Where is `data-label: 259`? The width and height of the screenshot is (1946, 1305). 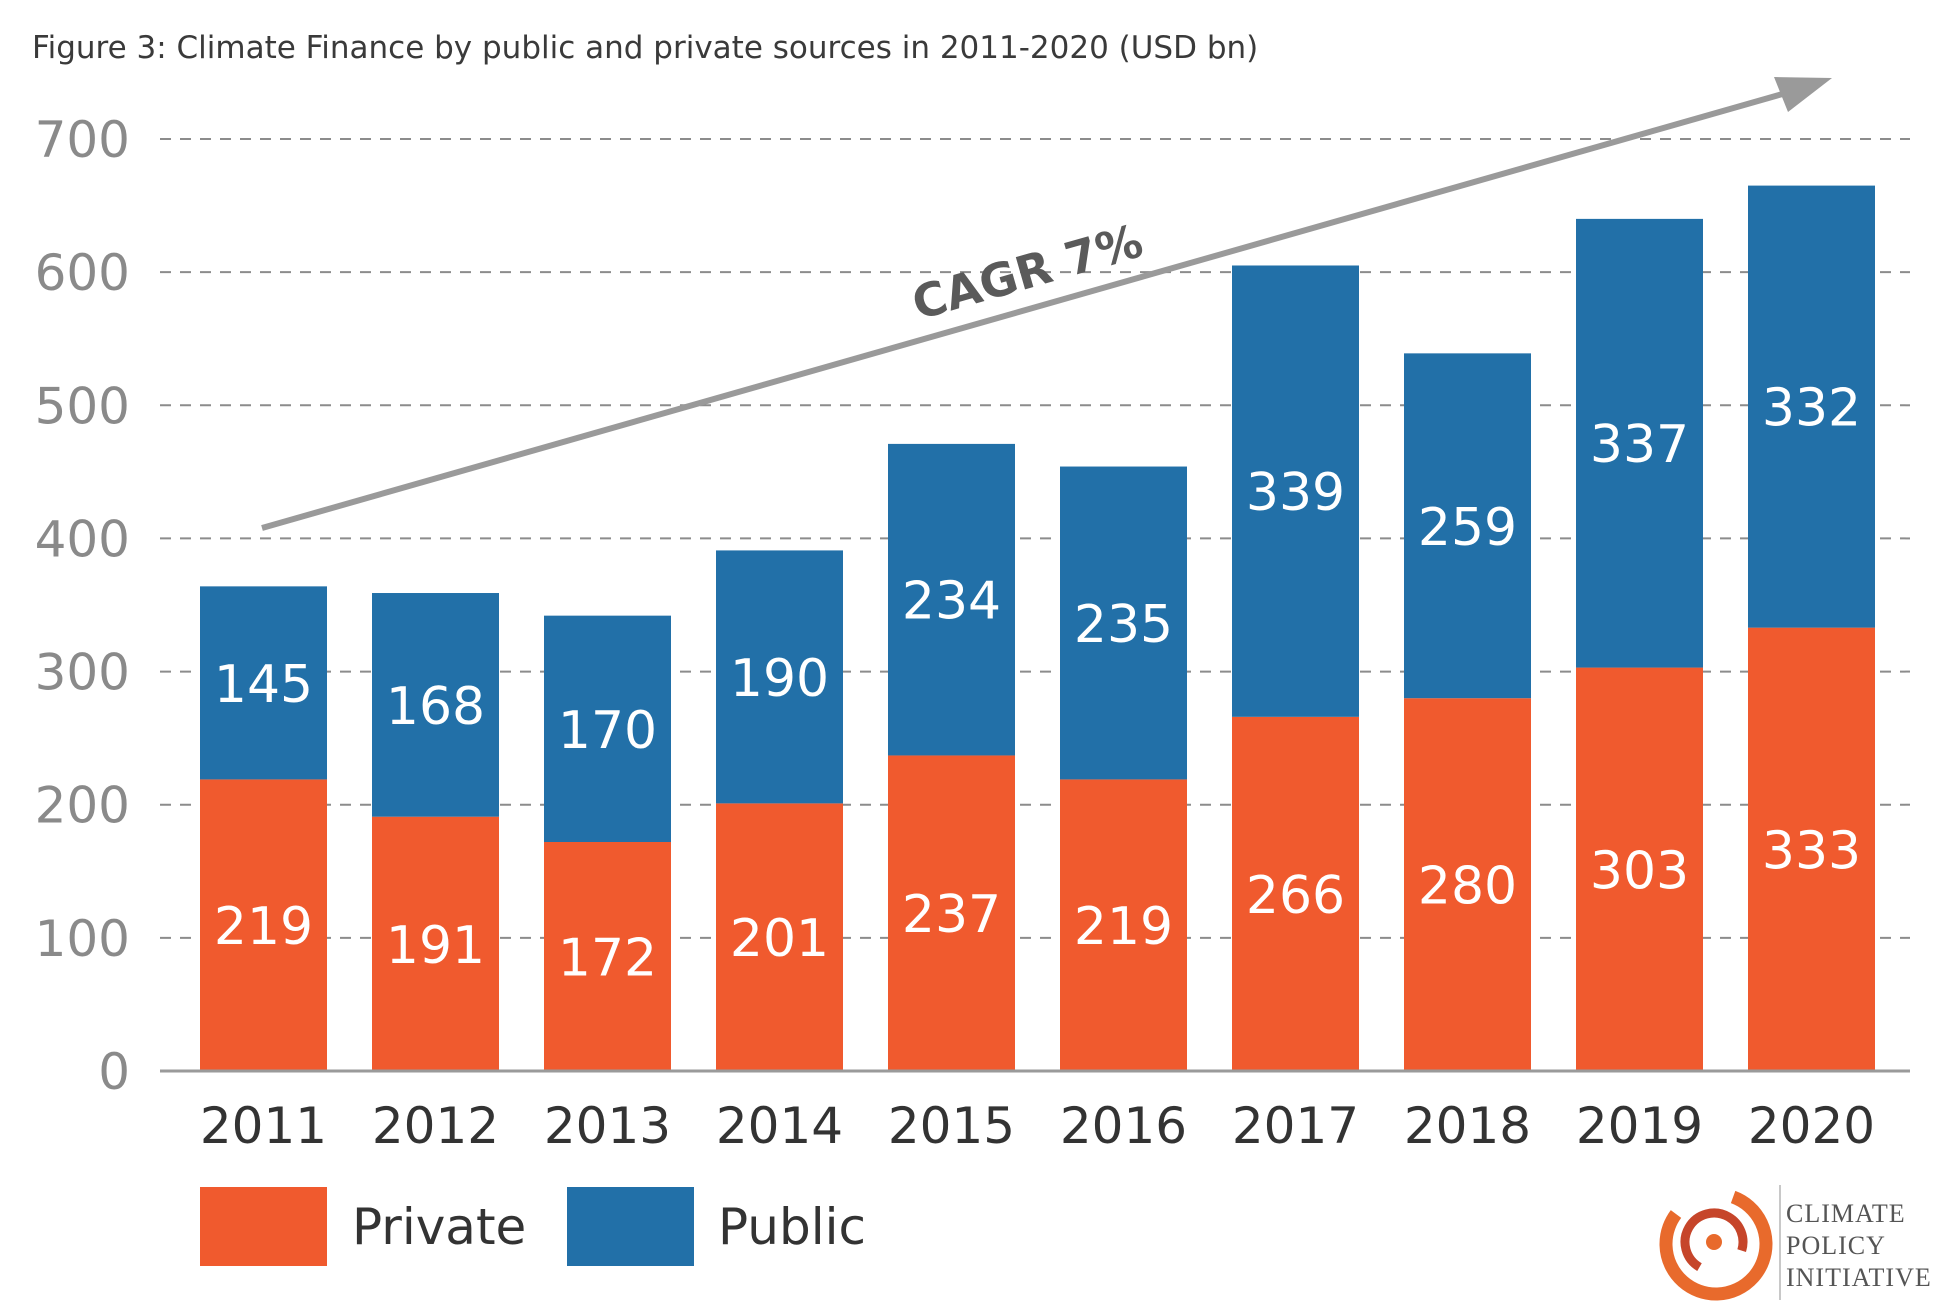
data-label: 259 is located at coordinates (1467, 528).